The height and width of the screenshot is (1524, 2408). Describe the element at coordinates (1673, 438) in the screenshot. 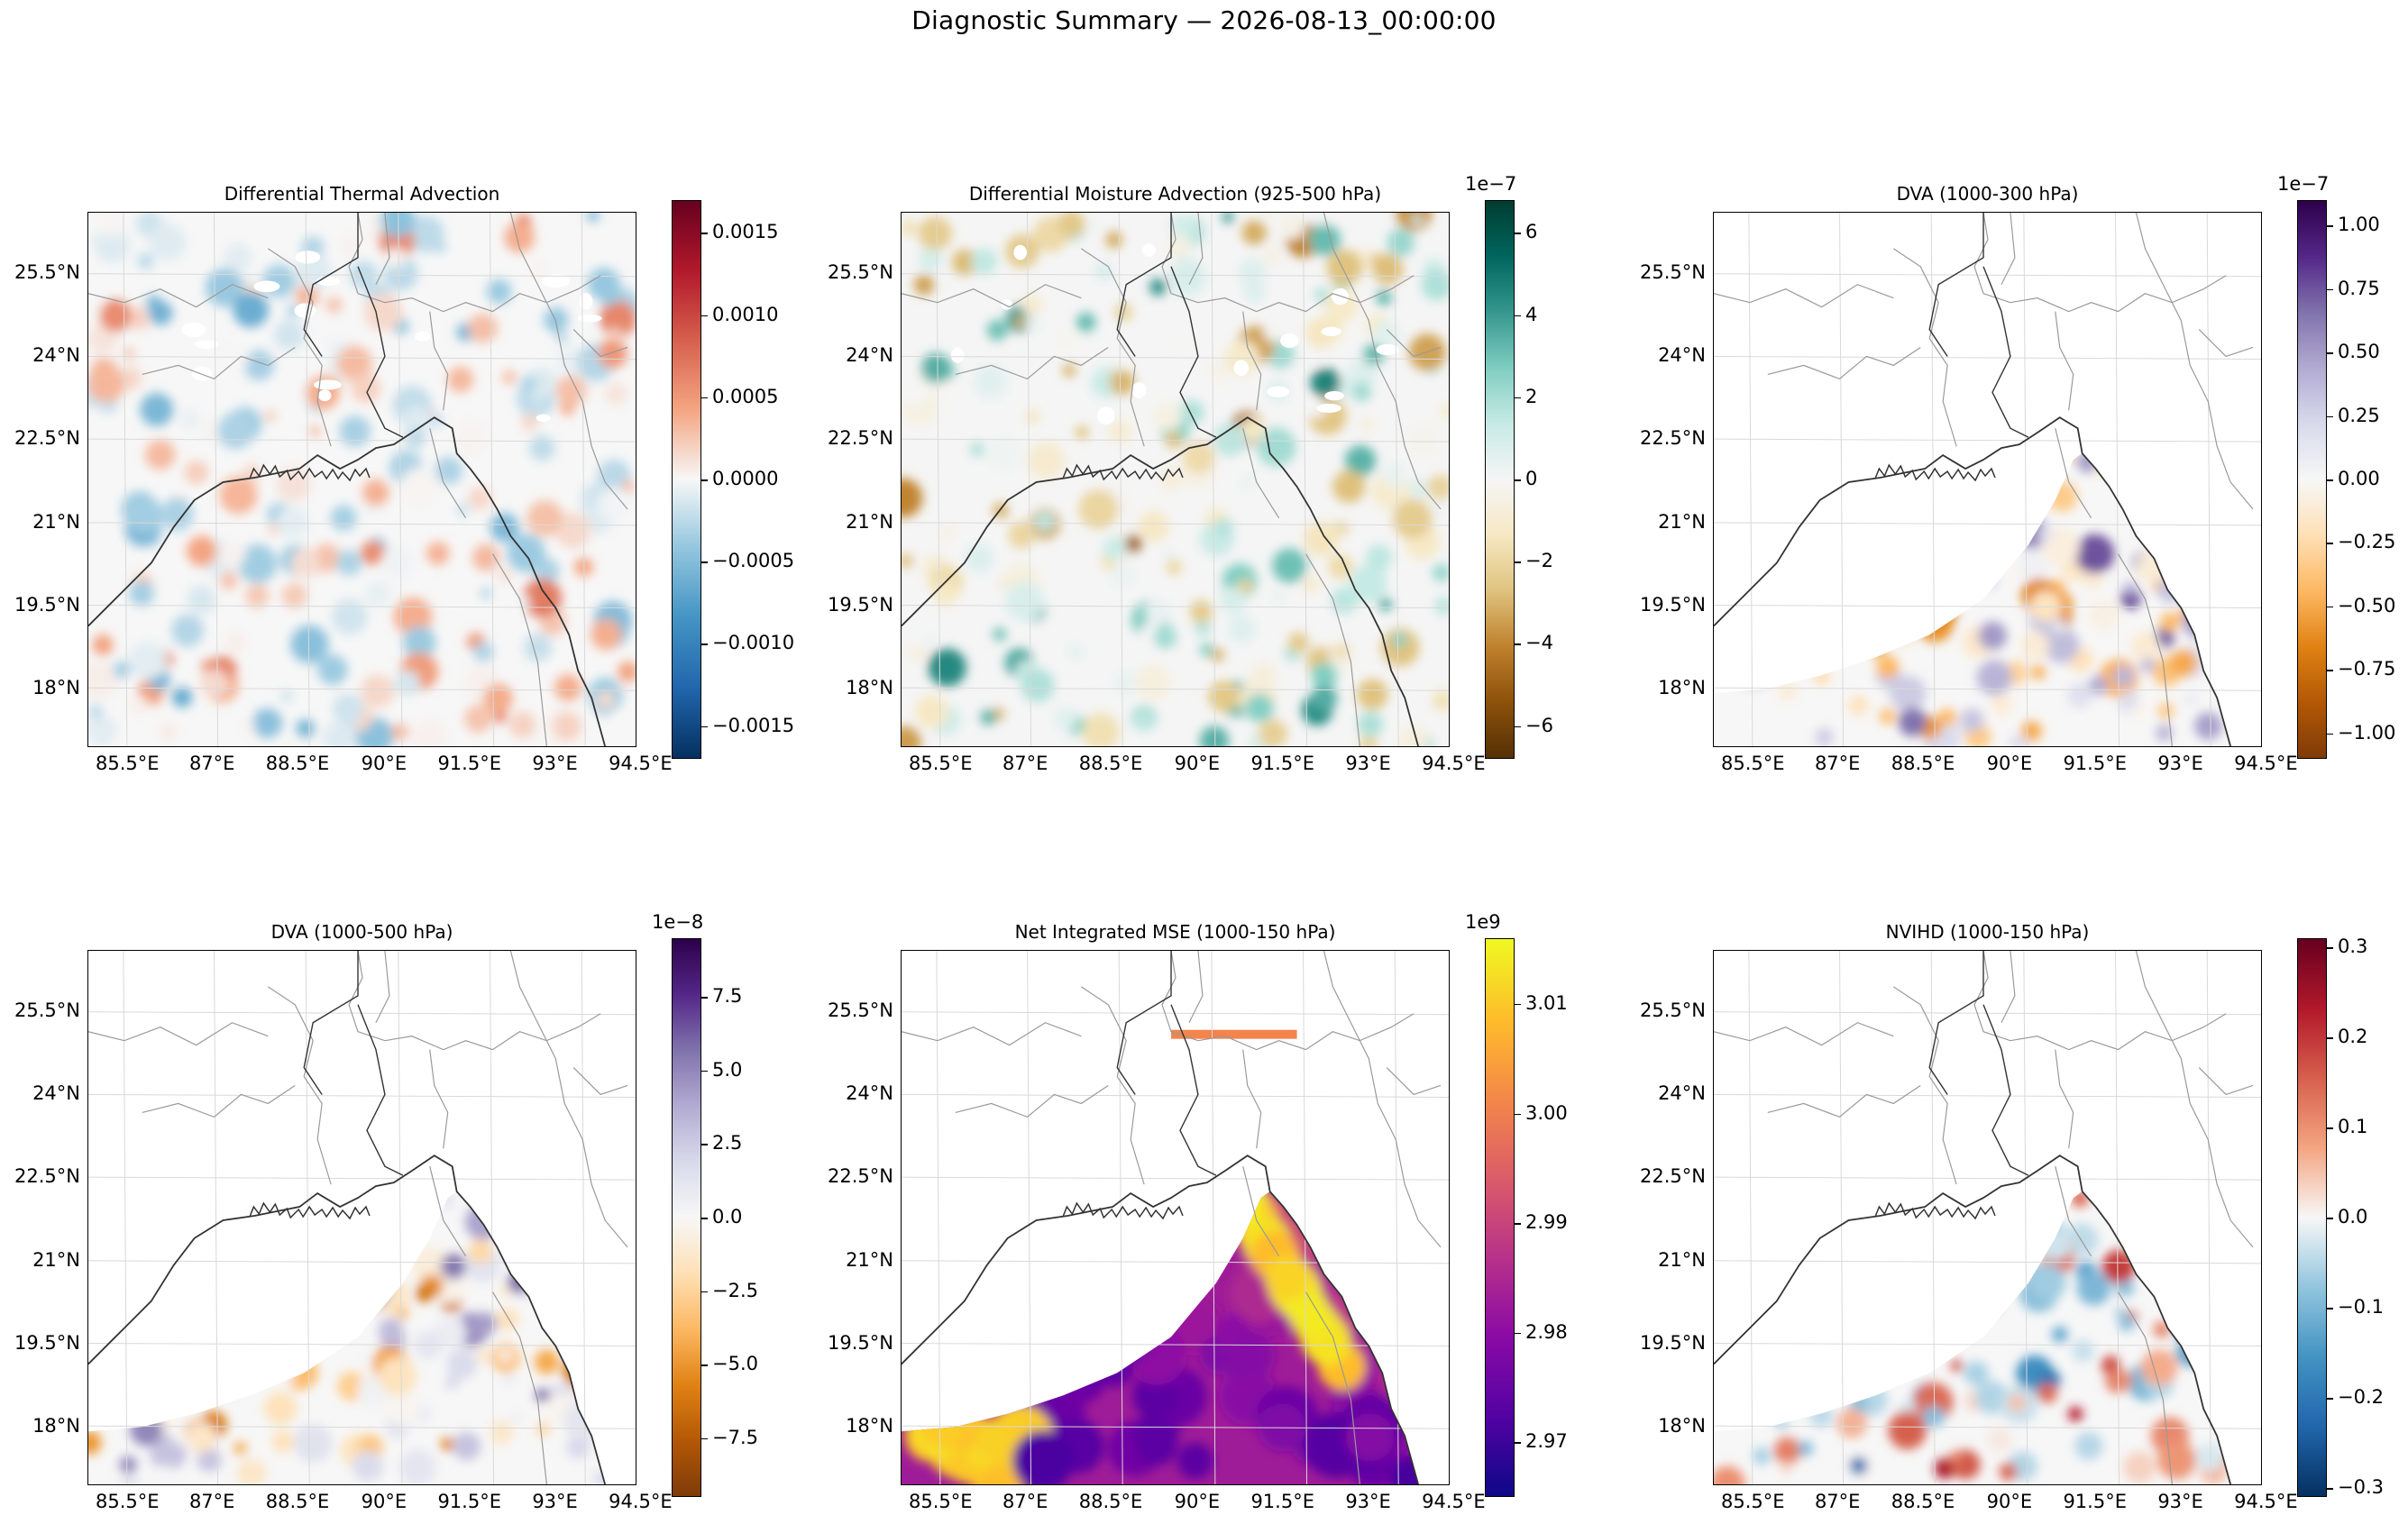

I see `lat-tick-label: 22.5°N` at that location.